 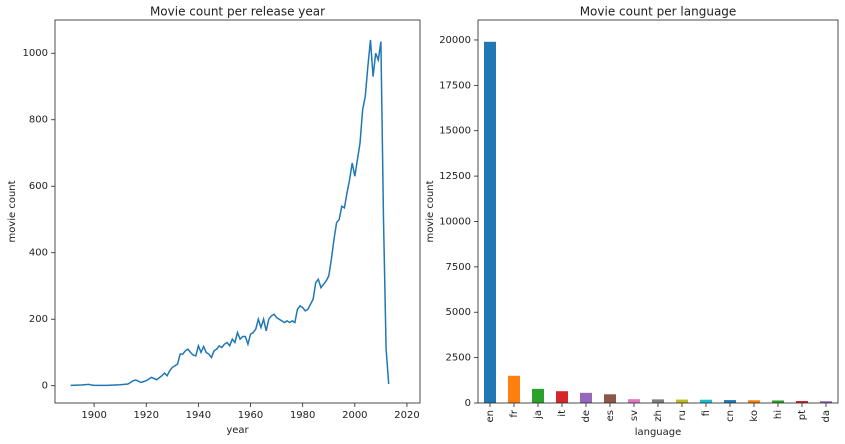 I want to click on x-tick-label: 1920, so click(x=146, y=415).